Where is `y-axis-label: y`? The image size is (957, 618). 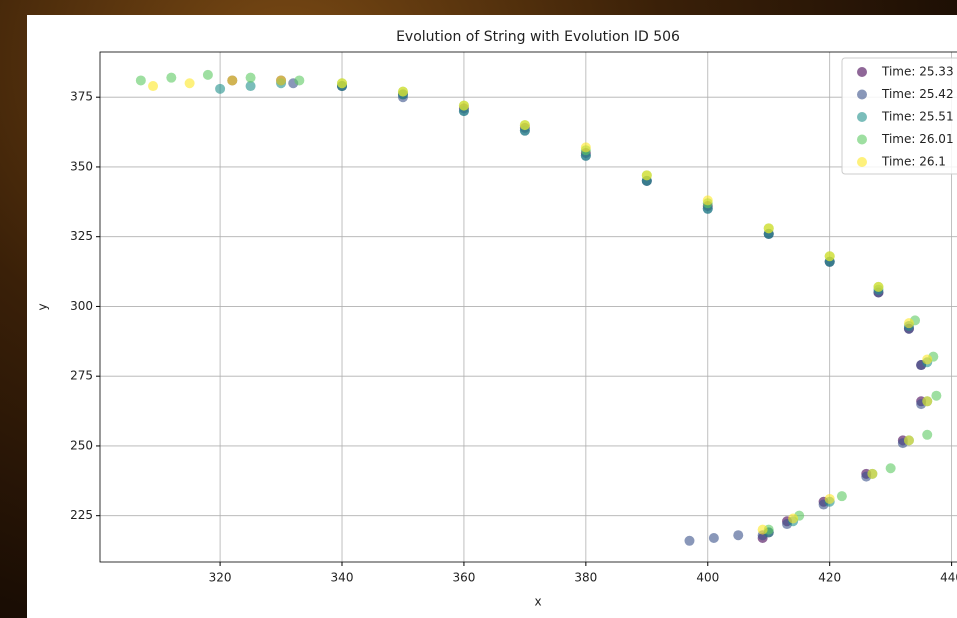
y-axis-label: y is located at coordinates (43, 306).